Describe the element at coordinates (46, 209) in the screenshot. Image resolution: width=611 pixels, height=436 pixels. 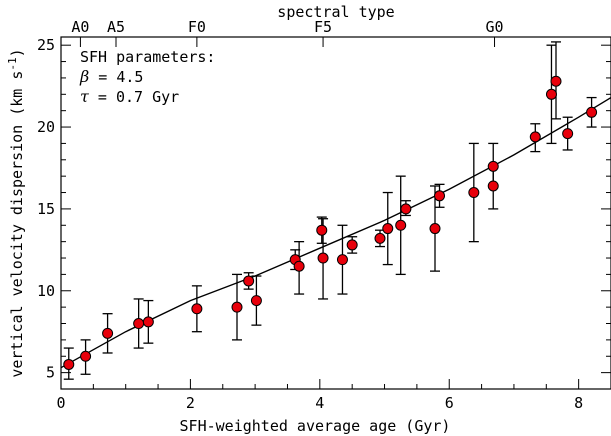
I see `y-tick-label: 15` at that location.